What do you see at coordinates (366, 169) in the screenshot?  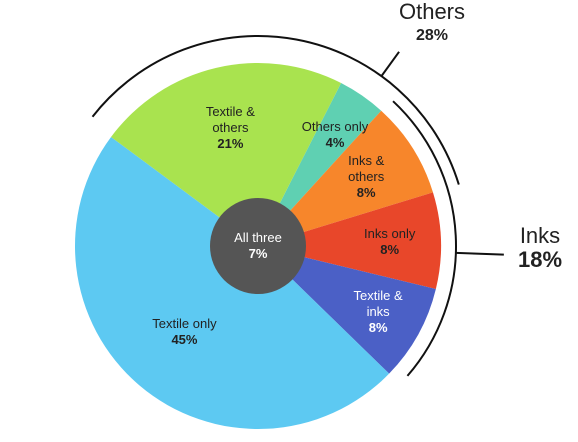 I see `slice-name: Inks & others` at bounding box center [366, 169].